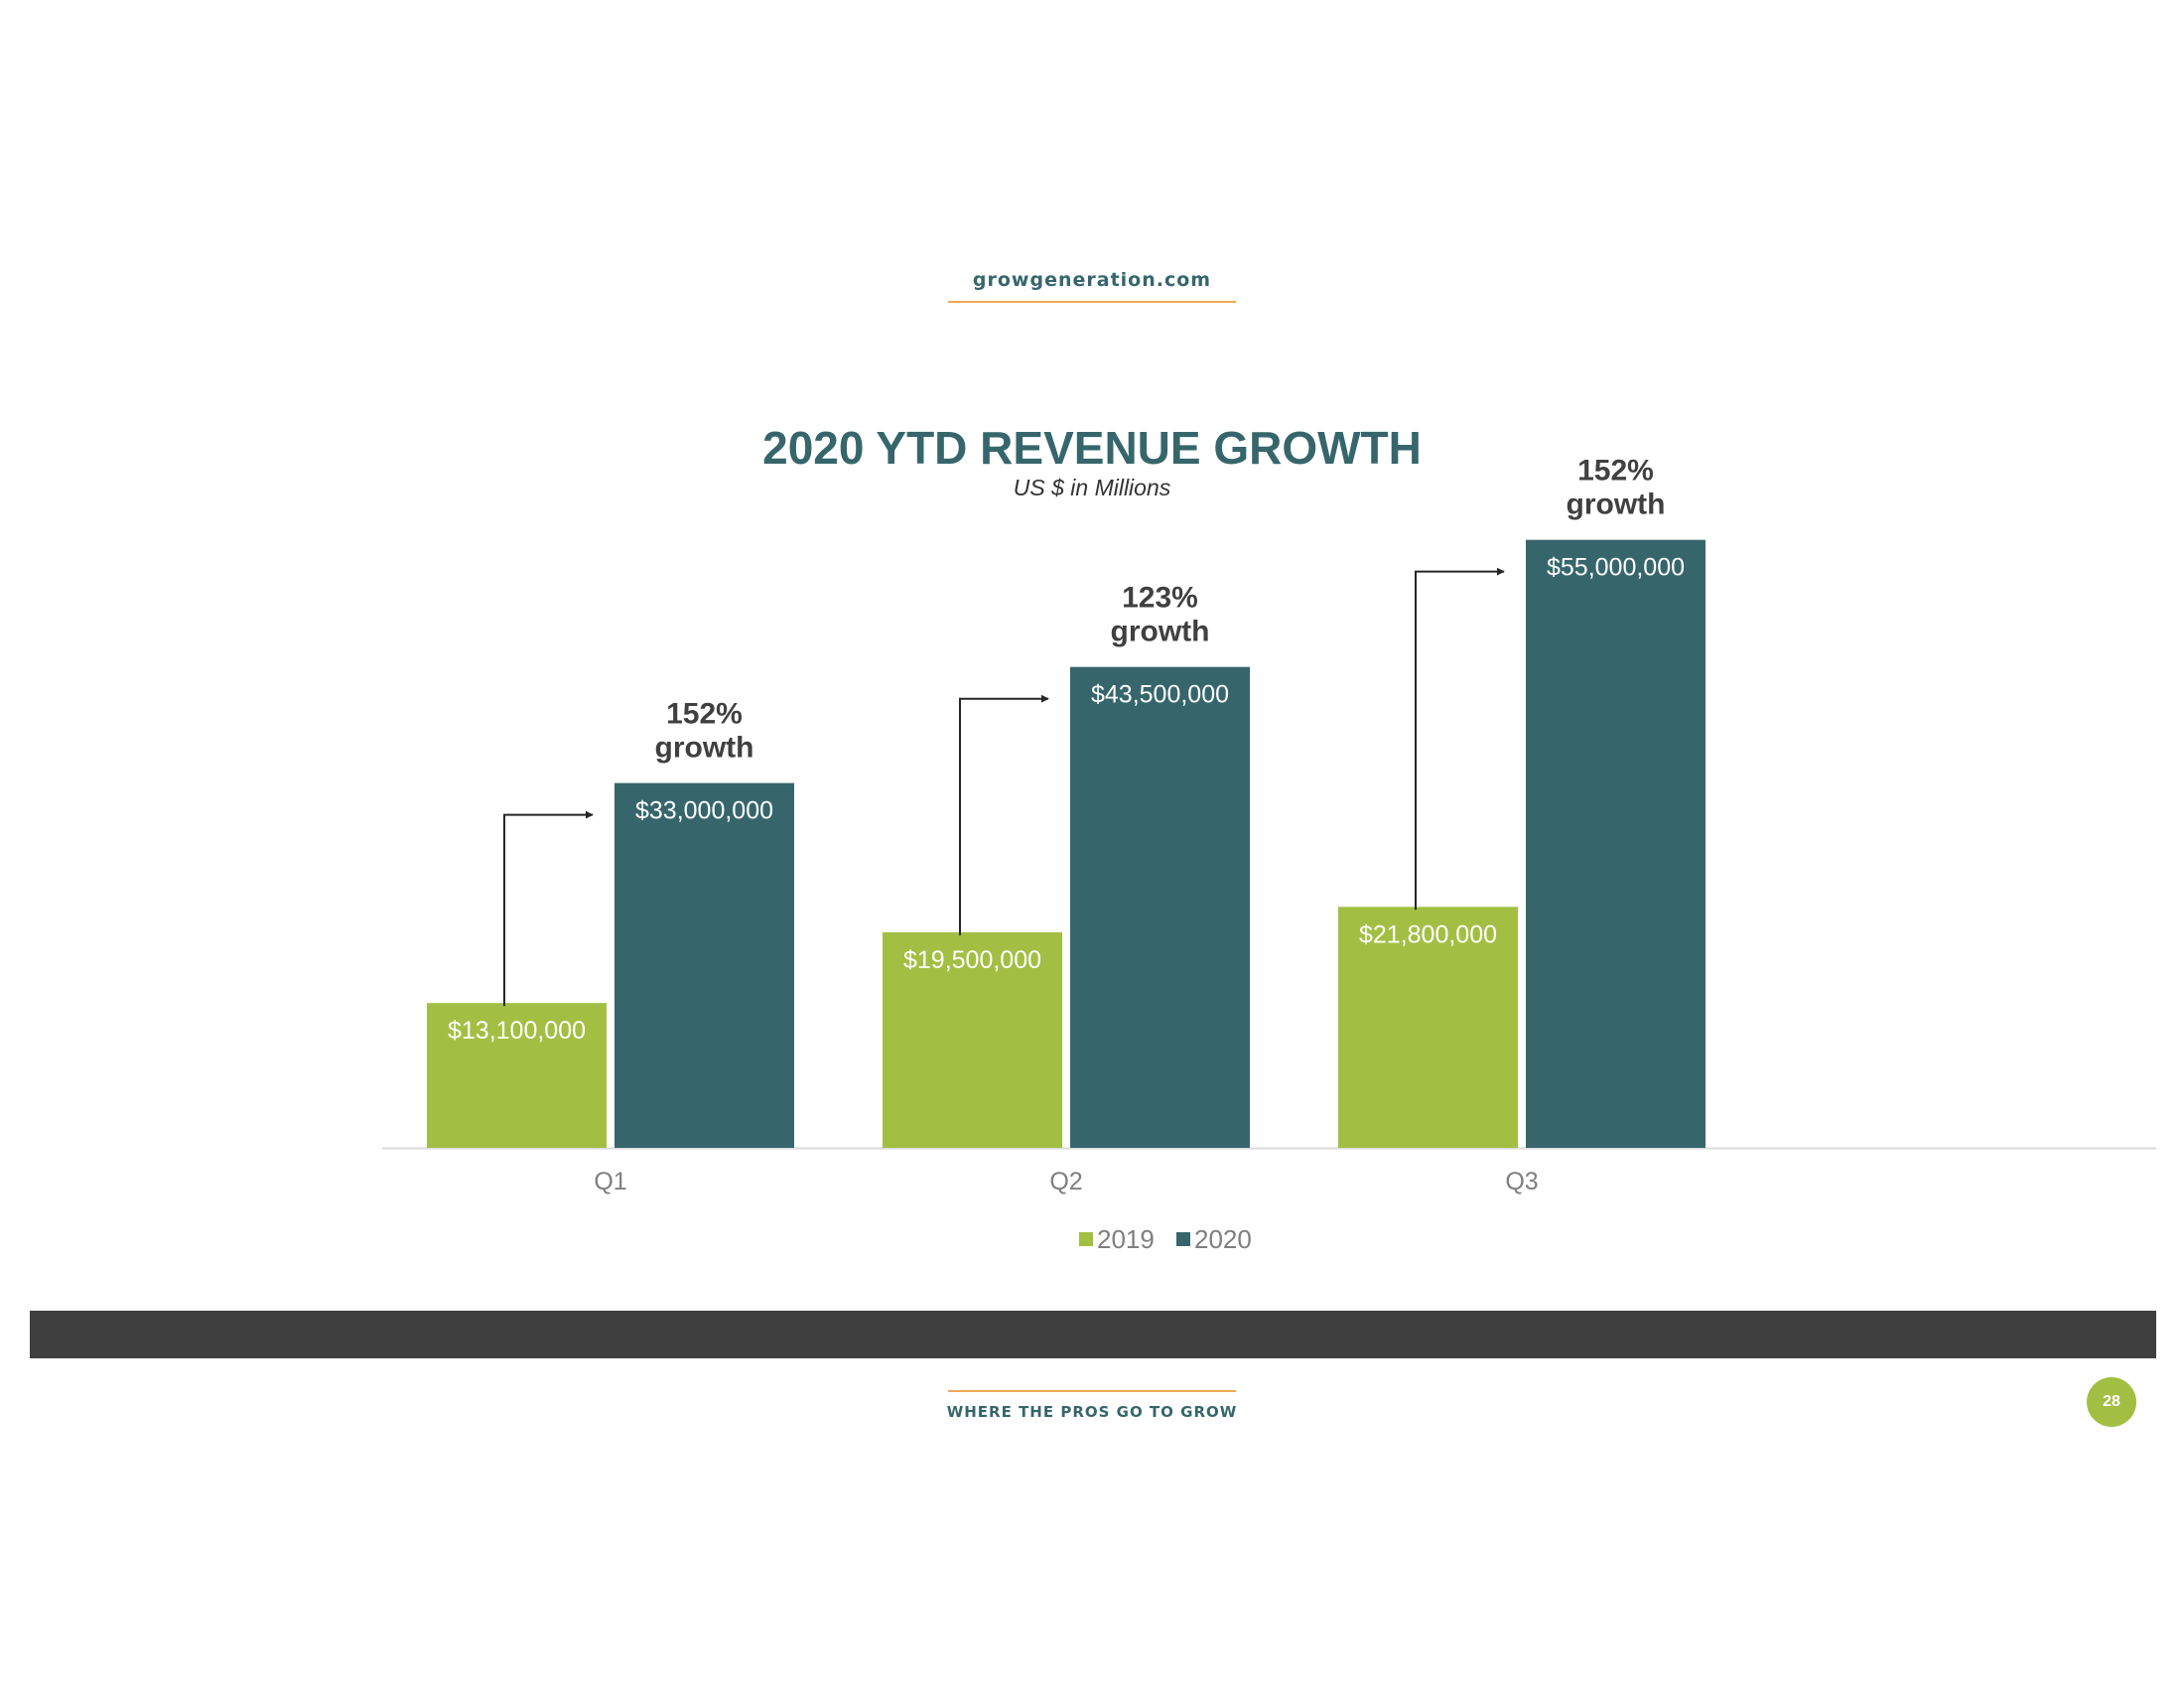 This screenshot has height=1688, width=2184. Describe the element at coordinates (1616, 568) in the screenshot. I see `data-label-2020-q3: $55,000,000` at that location.